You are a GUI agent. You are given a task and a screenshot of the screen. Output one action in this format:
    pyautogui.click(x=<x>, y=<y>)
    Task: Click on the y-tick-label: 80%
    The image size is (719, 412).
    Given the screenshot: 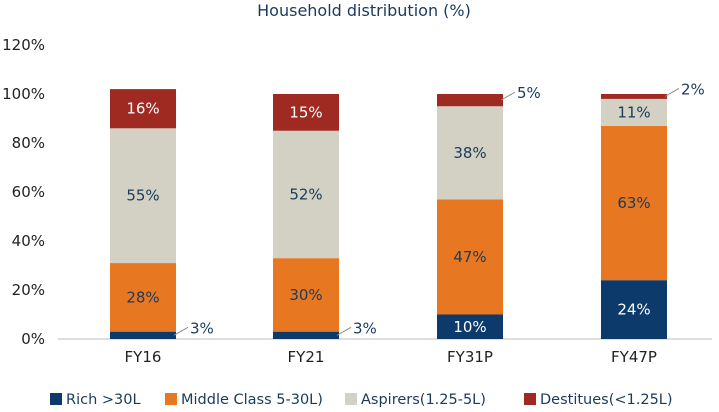 What is the action you would take?
    pyautogui.click(x=28, y=143)
    